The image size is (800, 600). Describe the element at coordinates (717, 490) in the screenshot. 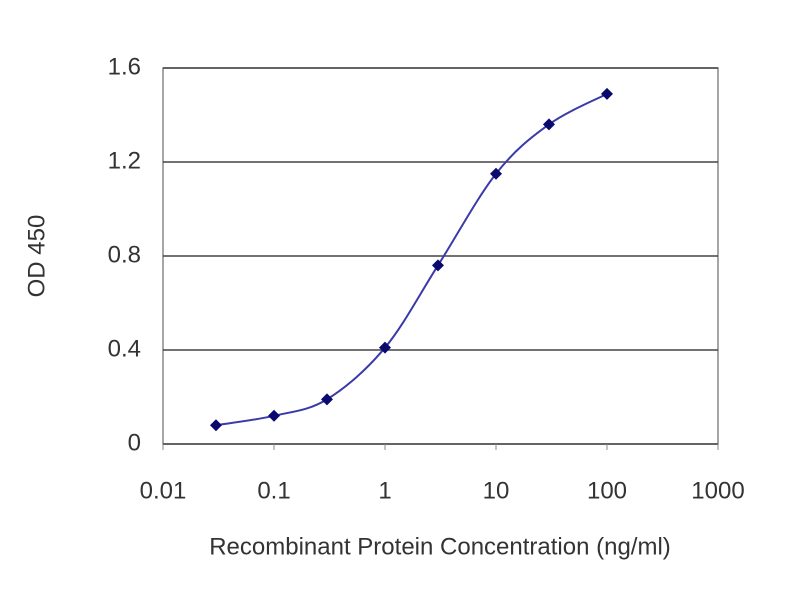

I see `x-tick-label: 1000` at that location.